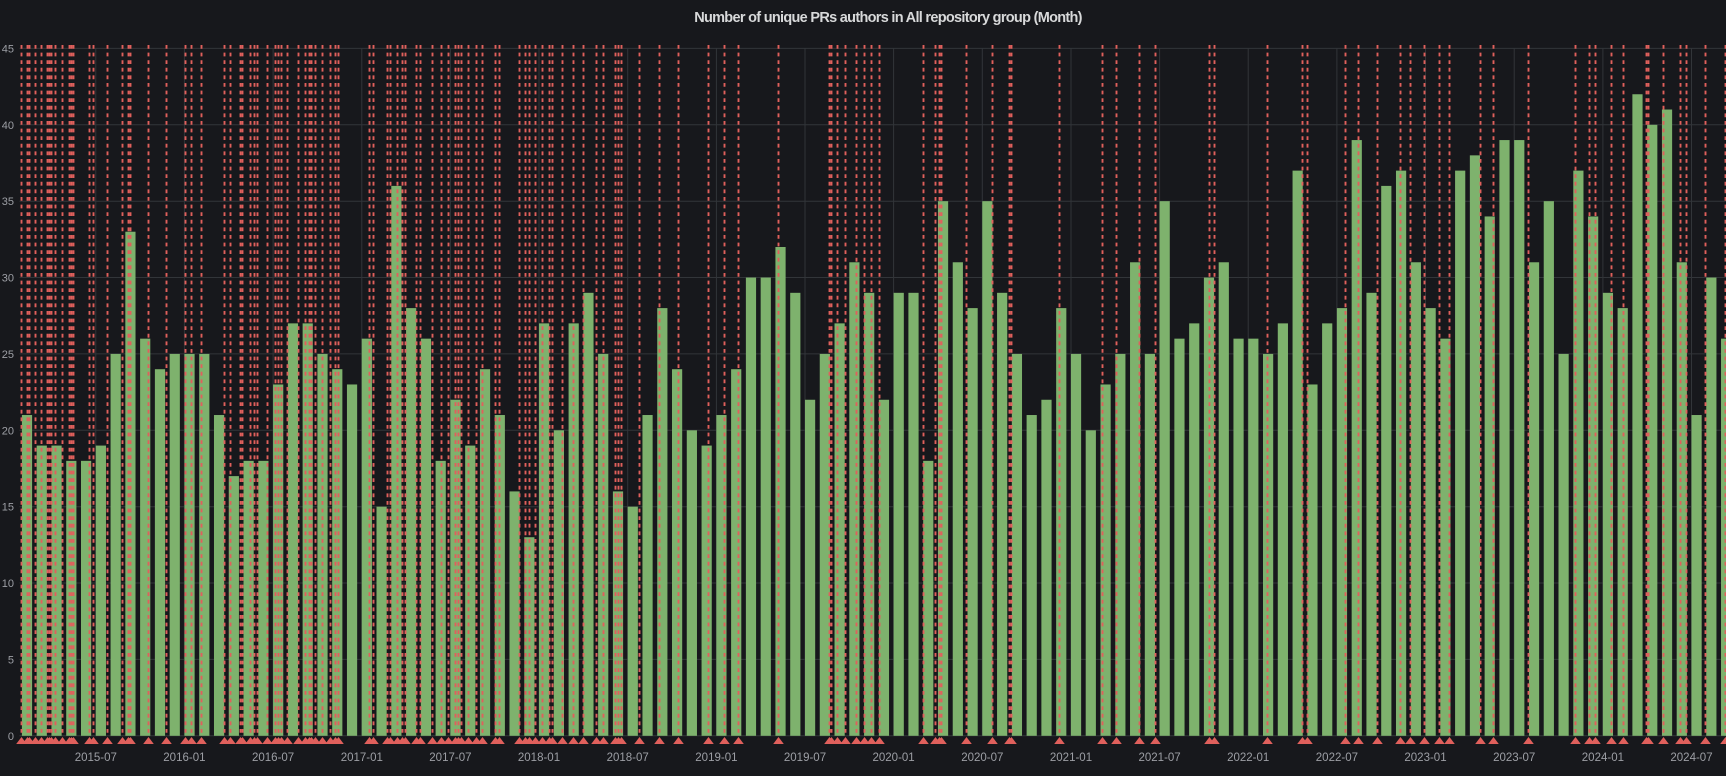 This screenshot has height=776, width=1726. Describe the element at coordinates (8, 202) in the screenshot. I see `svg-text: 35` at that location.